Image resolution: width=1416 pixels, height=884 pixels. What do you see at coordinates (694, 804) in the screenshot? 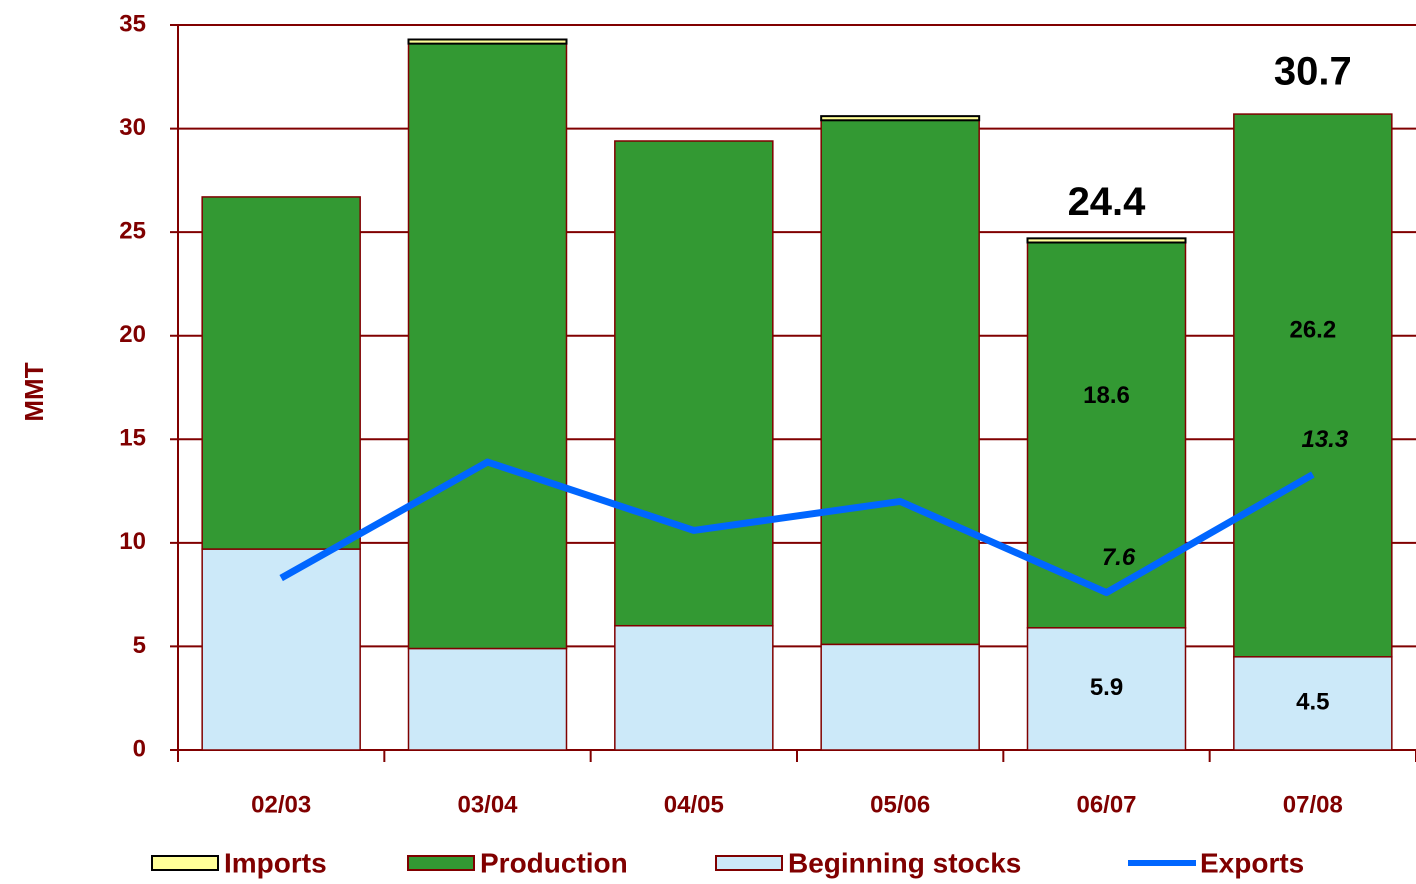
I see `x-tick-label: 04/05` at bounding box center [694, 804].